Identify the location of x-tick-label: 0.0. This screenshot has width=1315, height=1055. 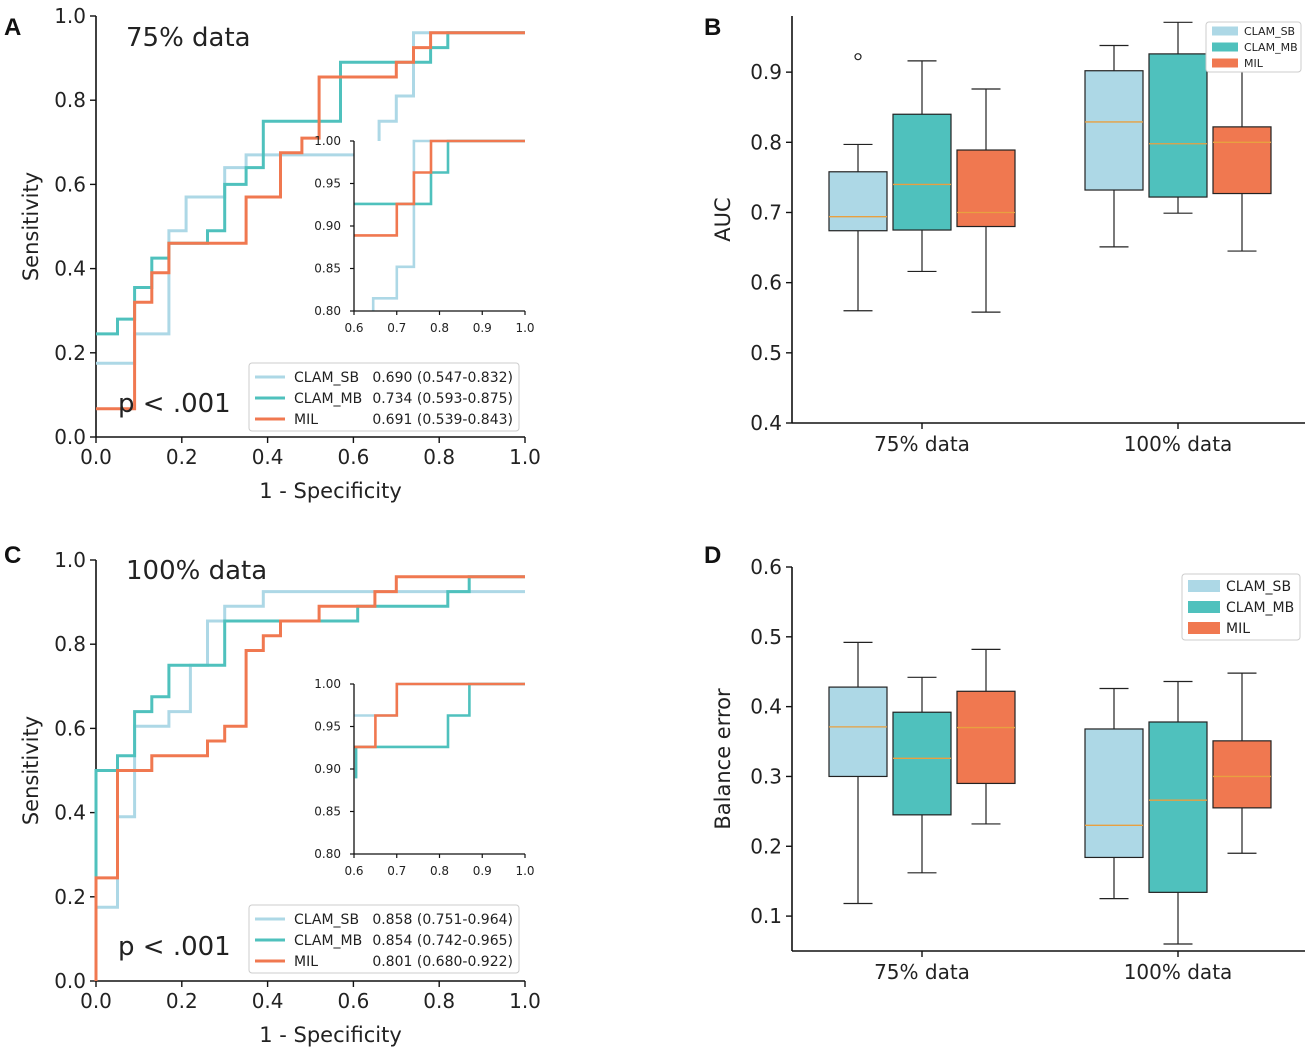
(96, 1001).